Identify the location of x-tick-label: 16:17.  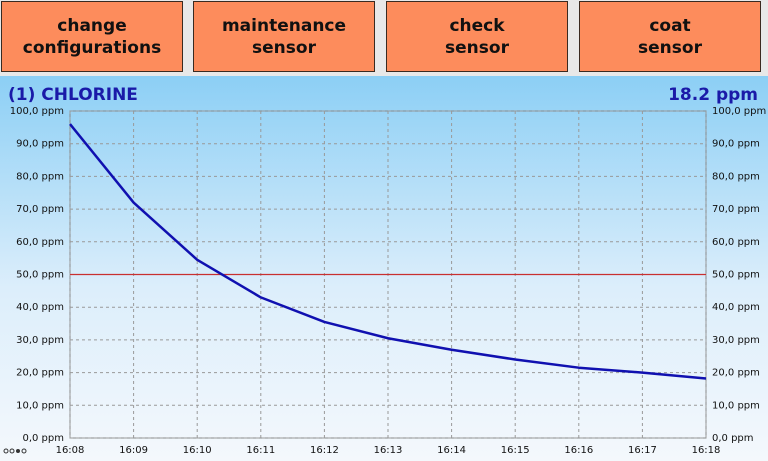
(642, 450).